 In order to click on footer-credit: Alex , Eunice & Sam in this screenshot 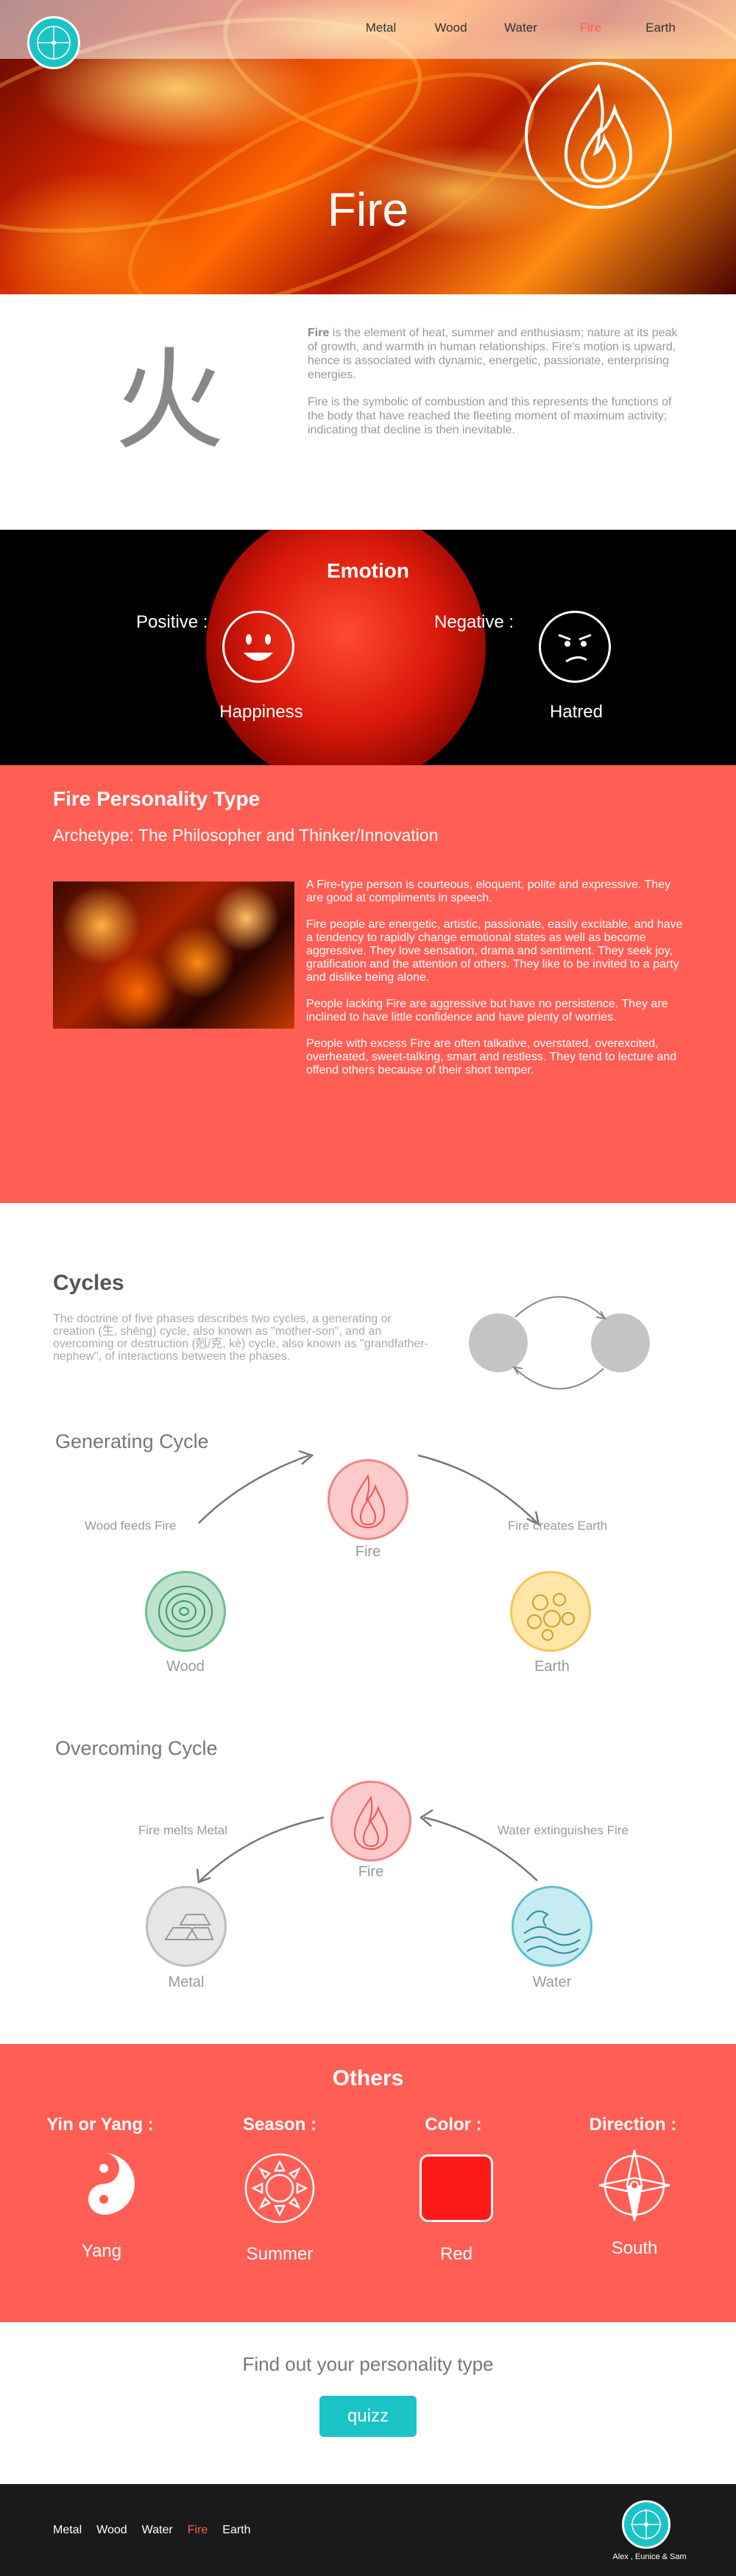, I will do `click(649, 2556)`.